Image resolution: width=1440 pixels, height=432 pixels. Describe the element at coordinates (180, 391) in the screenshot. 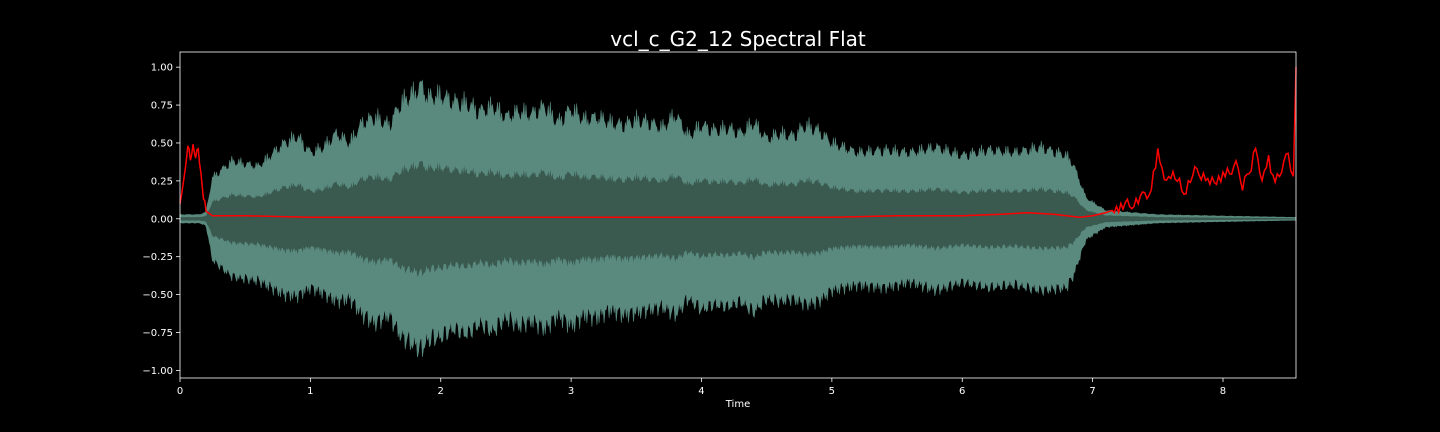

I see `x-tick-label: 0` at that location.